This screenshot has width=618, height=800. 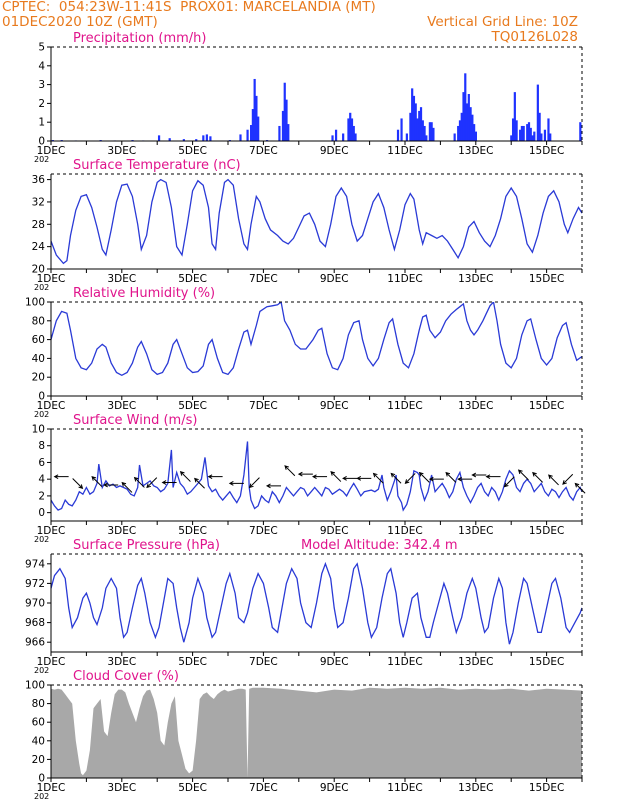 What do you see at coordinates (35, 643) in the screenshot?
I see `y-tick-label: 966` at bounding box center [35, 643].